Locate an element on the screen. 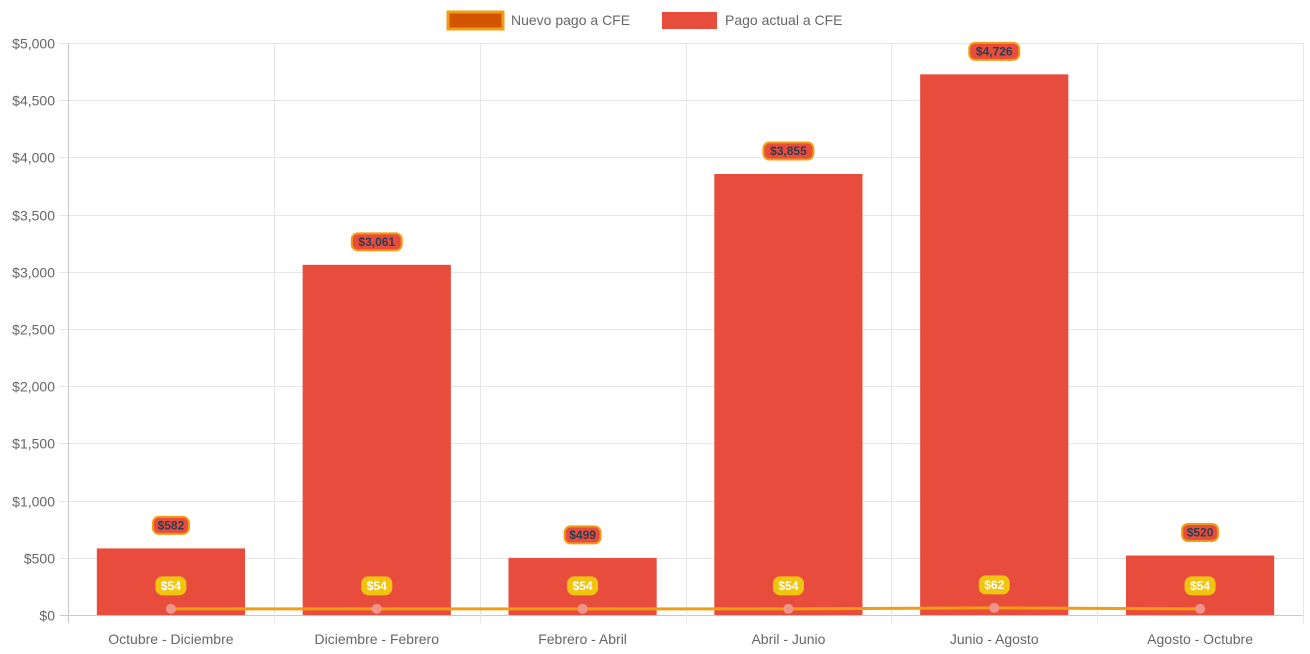 Image resolution: width=1310 pixels, height=654 pixels. bar-data-label-text: $4,726 is located at coordinates (994, 51).